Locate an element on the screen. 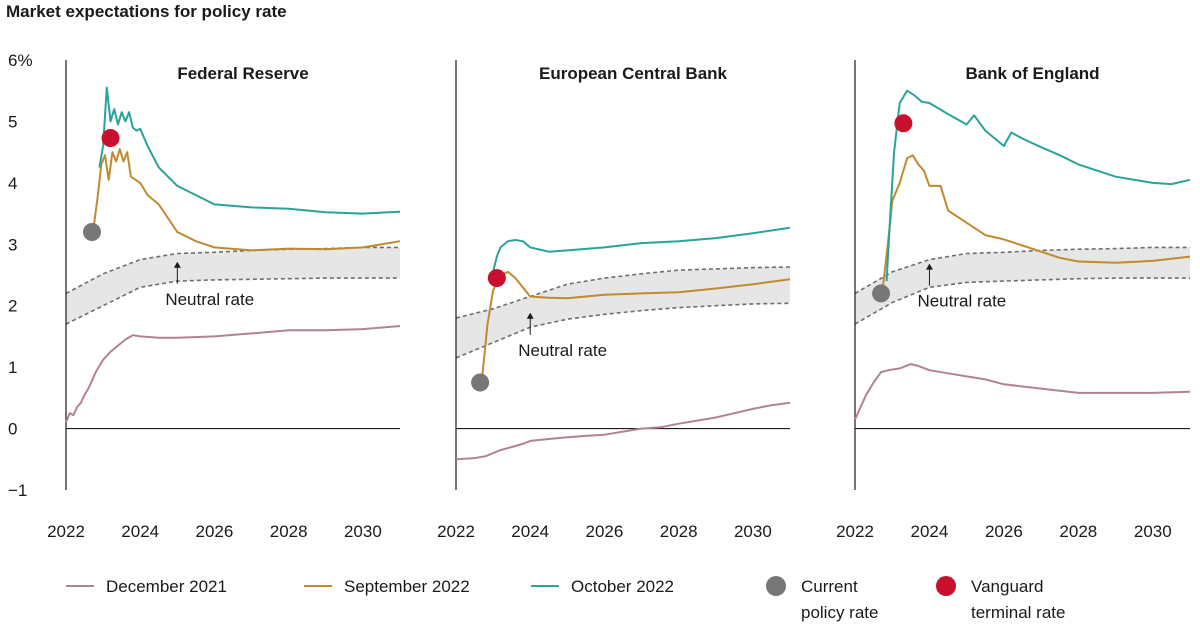 This screenshot has width=1200, height=635. y-tick-label: 0 is located at coordinates (12, 429).